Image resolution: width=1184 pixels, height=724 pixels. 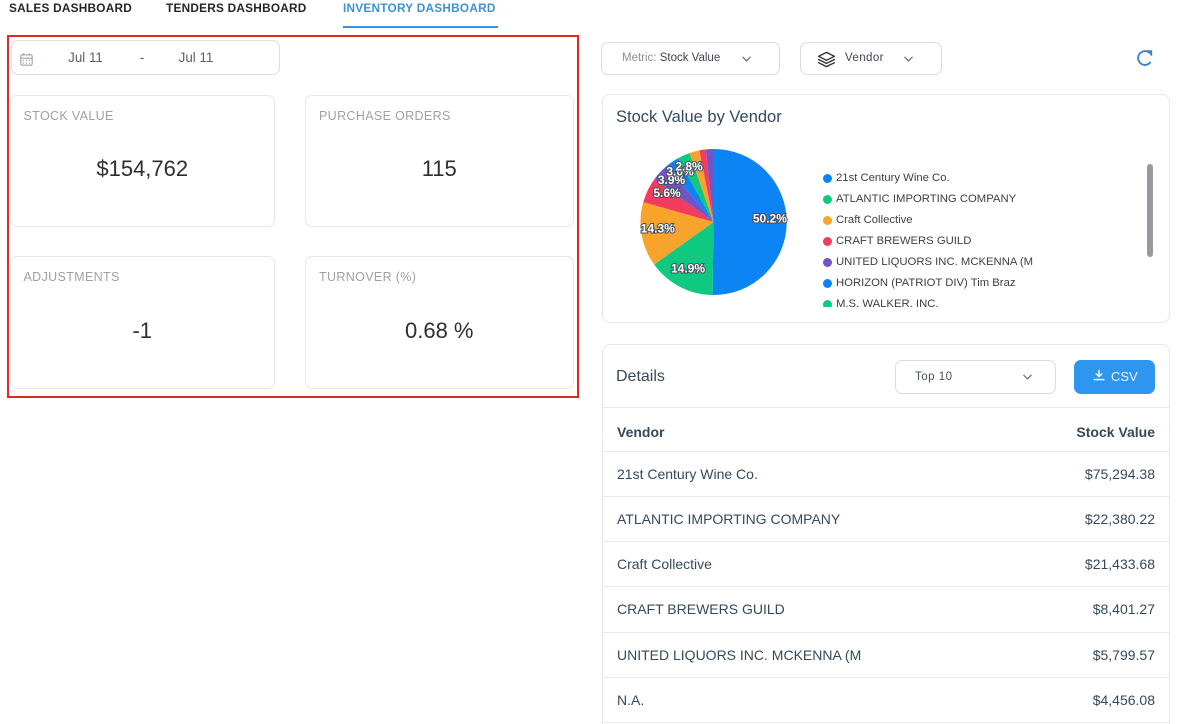 I want to click on svg-text: 3.9%, so click(x=672, y=180).